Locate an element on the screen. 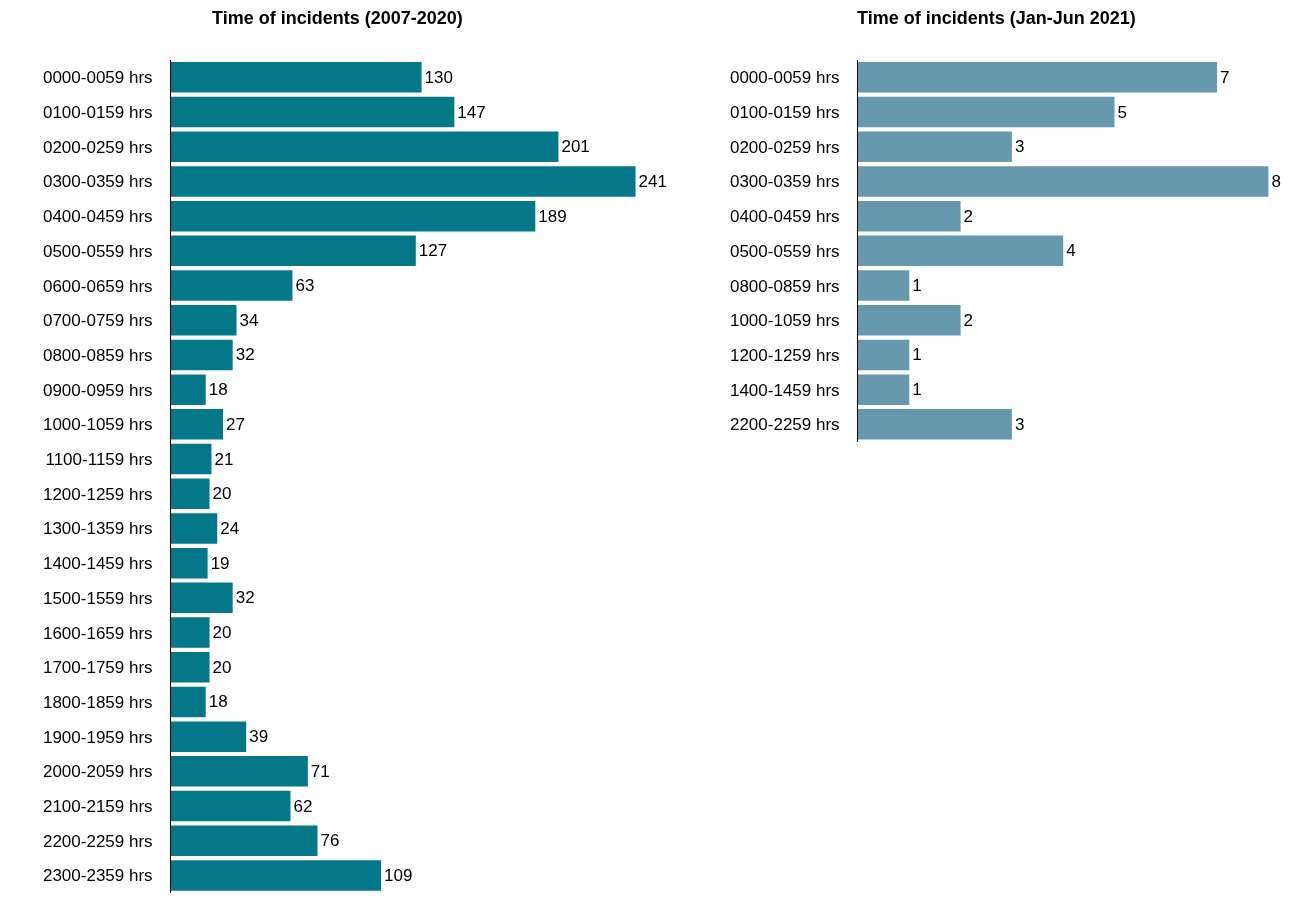 This screenshot has height=919, width=1292. data-label: 201 is located at coordinates (575, 147).